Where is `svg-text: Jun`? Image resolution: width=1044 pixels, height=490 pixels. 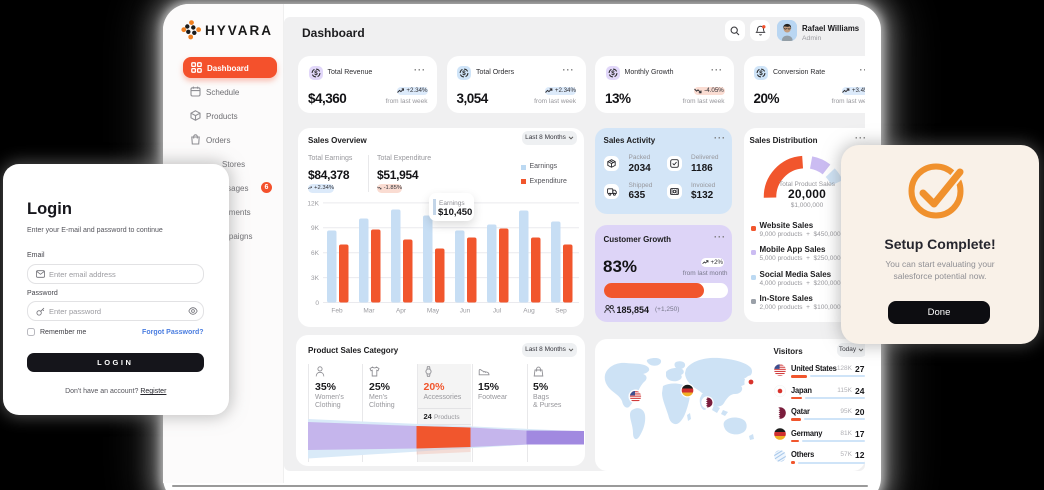
svg-text: Jun is located at coordinates (464, 311).